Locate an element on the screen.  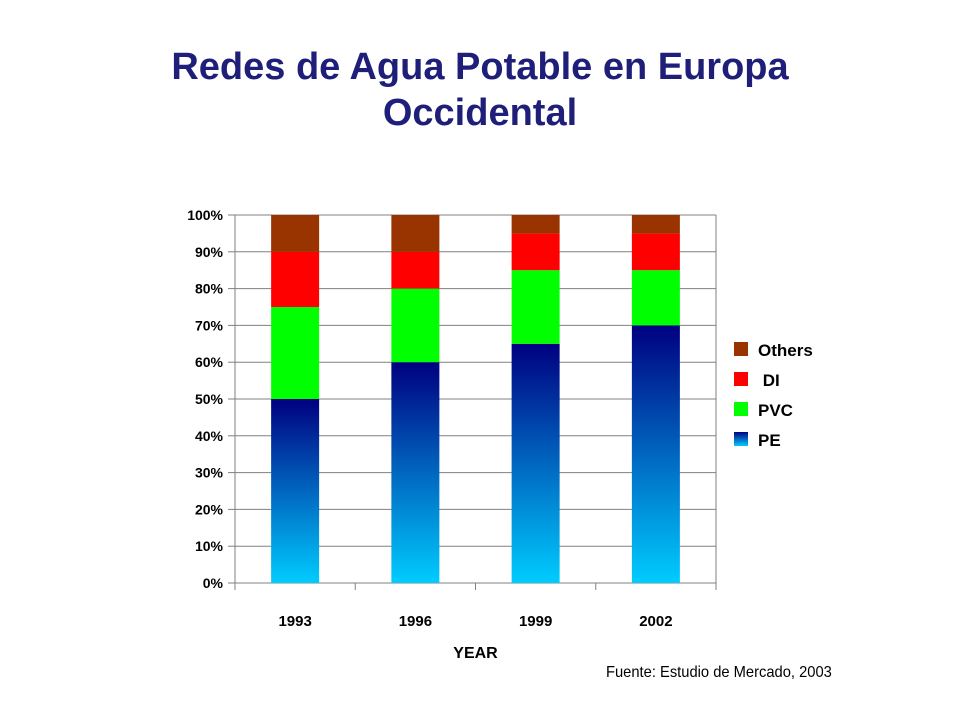
legend-swatch-pvc is located at coordinates (741, 409).